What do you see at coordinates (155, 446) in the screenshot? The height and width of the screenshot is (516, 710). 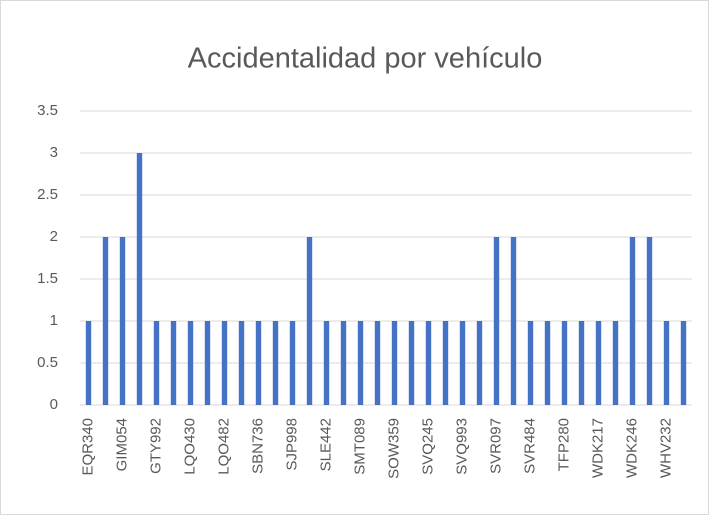 I see `x-tick-label: GTY992` at bounding box center [155, 446].